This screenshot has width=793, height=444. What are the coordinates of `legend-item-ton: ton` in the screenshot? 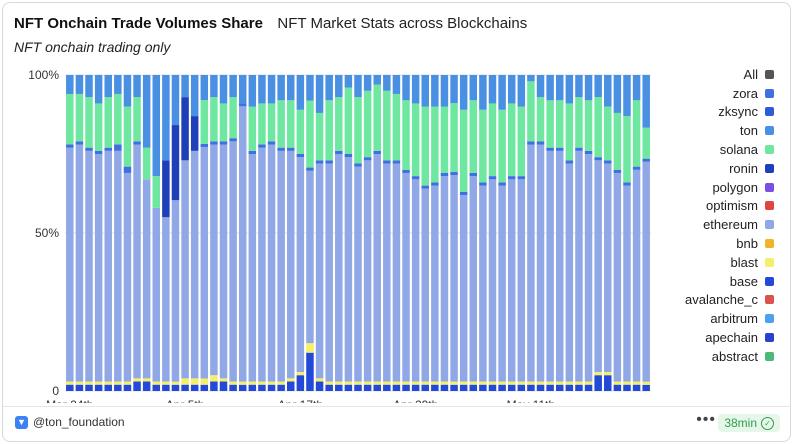 It's located at (729, 130).